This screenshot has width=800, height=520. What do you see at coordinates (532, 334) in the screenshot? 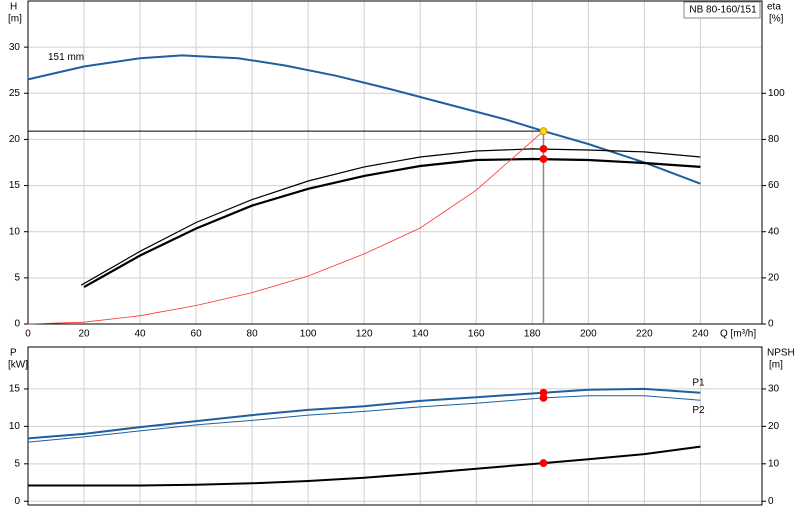
I see `x-tick-label: 180` at bounding box center [532, 334].